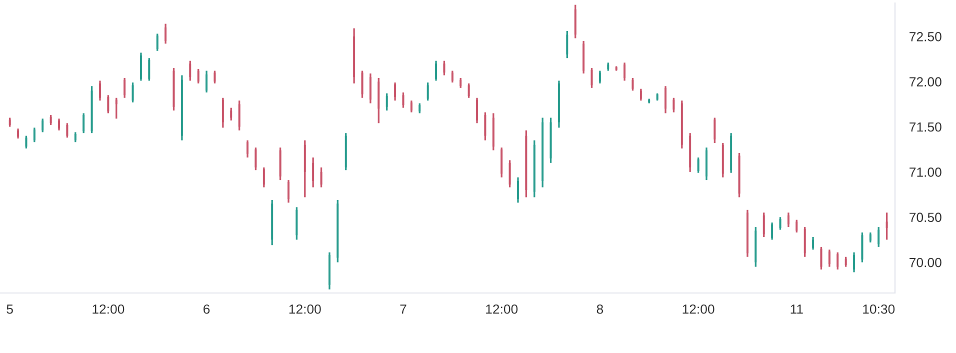 This screenshot has width=956, height=353. Describe the element at coordinates (926, 263) in the screenshot. I see `y-tick-label: 70.00` at that location.